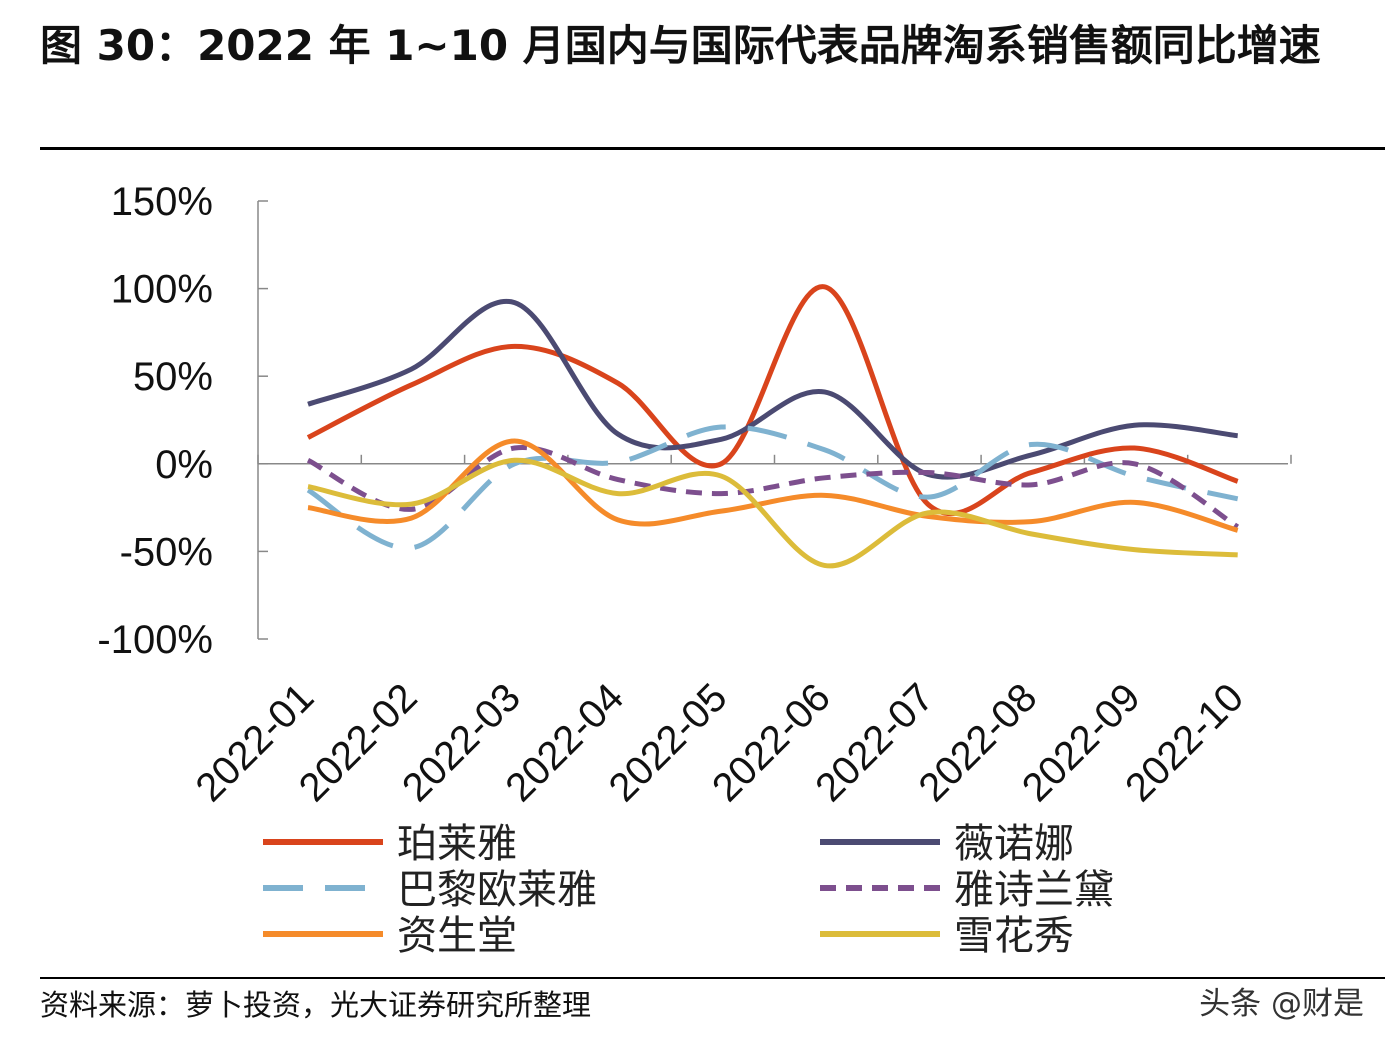  I want to click on watermark: 头条 @财是, so click(1281, 1004).